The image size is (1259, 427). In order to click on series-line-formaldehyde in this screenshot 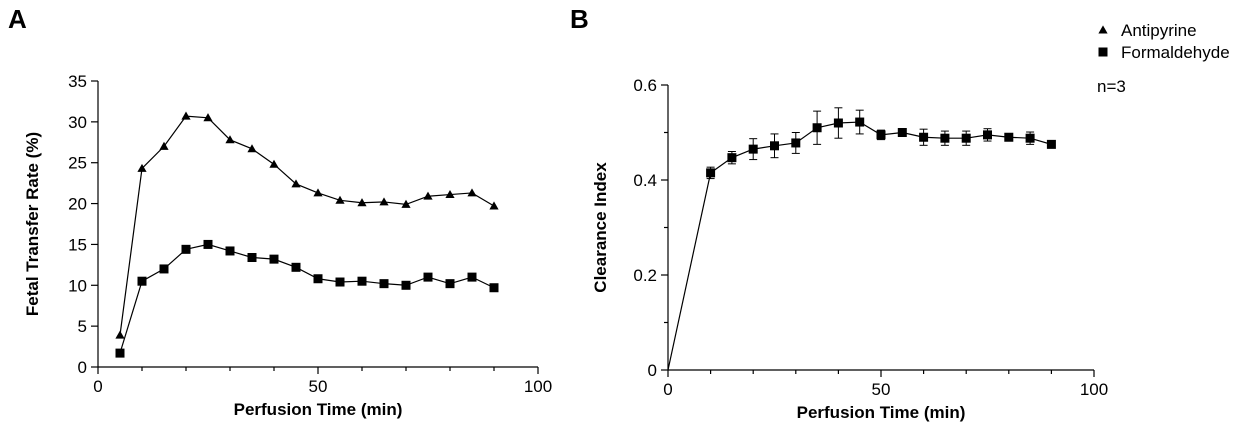, I will do `click(307, 298)`.